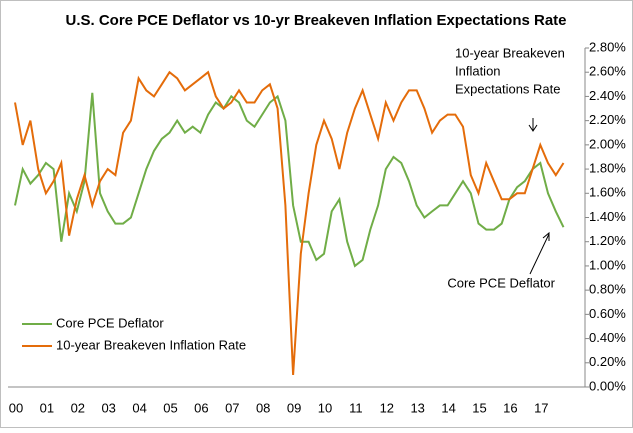 The image size is (633, 433). I want to click on y-tick-label: 2.40%, so click(607, 95).